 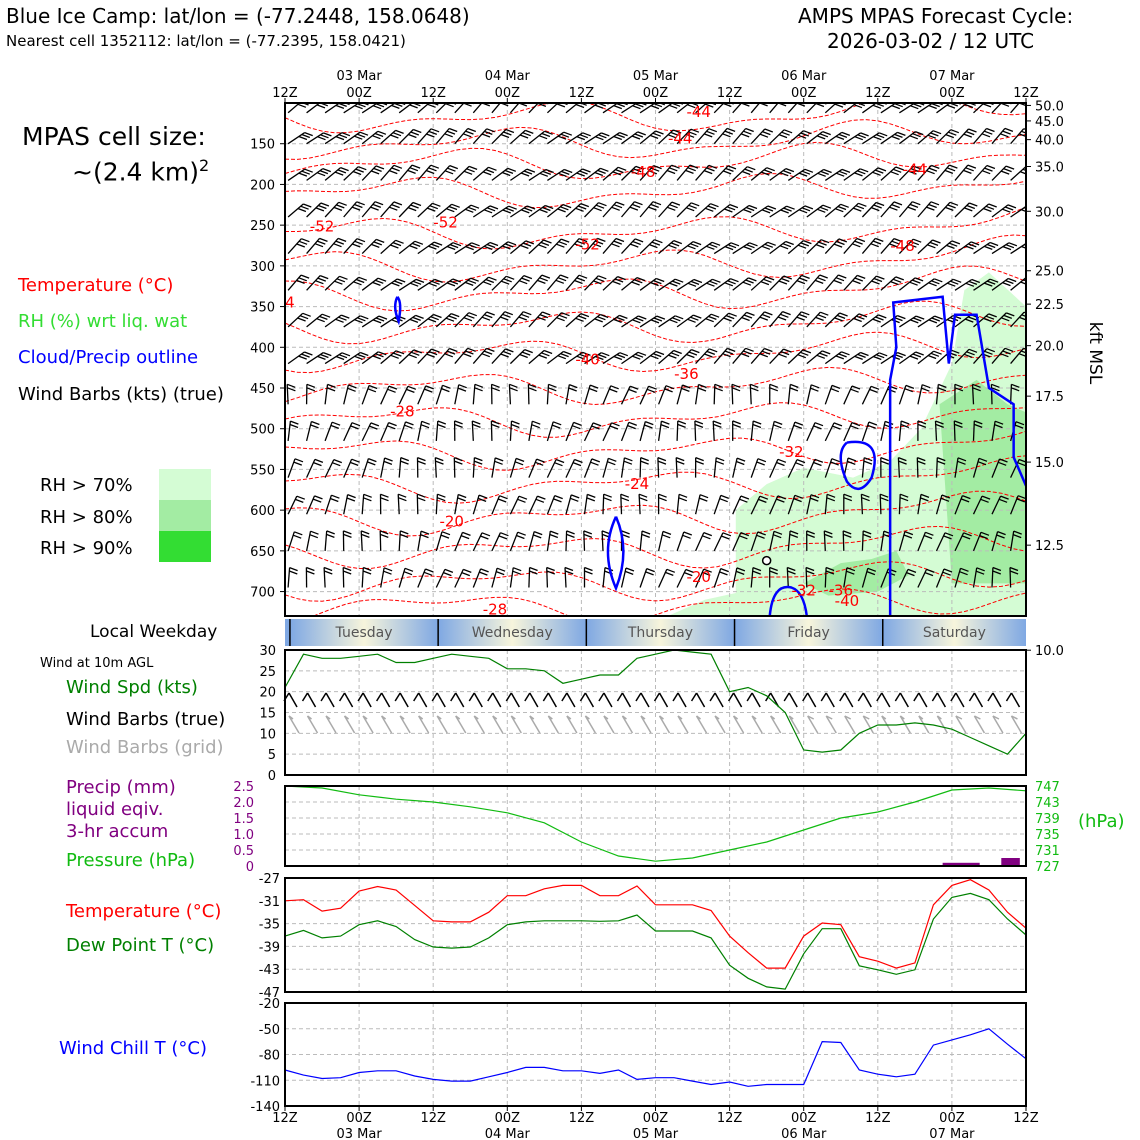 I want to click on grid-wind-barb-feather, so click(x=291, y=717).